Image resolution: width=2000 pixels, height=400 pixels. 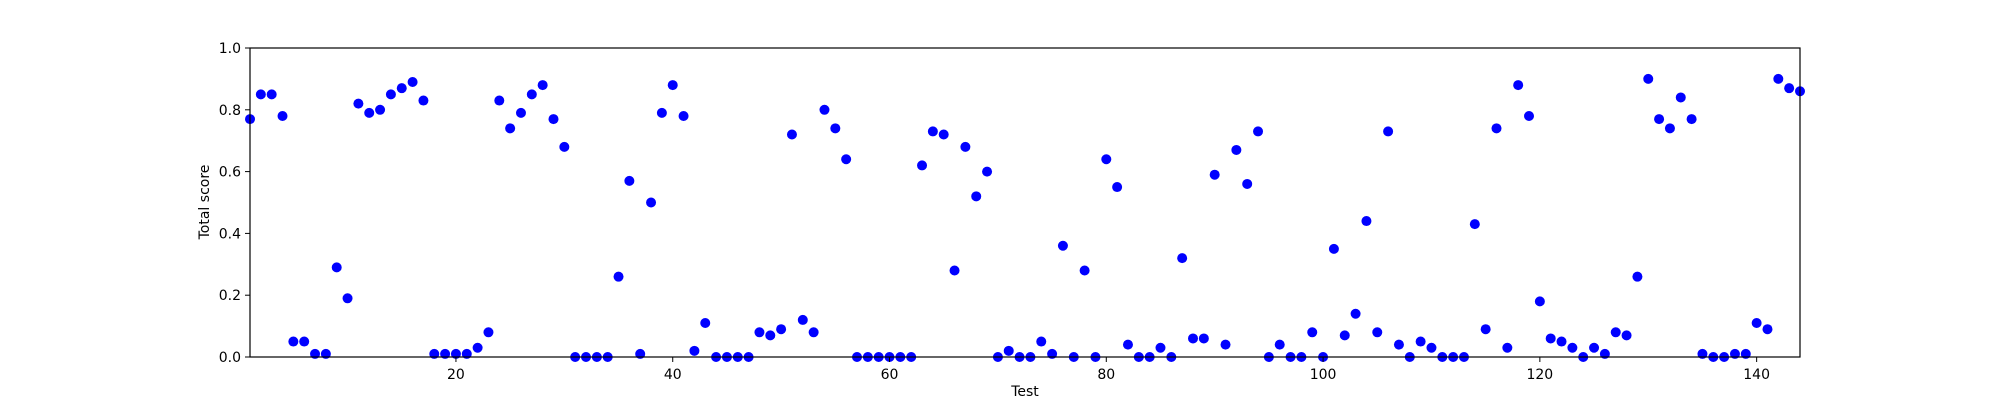 What do you see at coordinates (456, 375) in the screenshot?
I see `x-tick-label: 20` at bounding box center [456, 375].